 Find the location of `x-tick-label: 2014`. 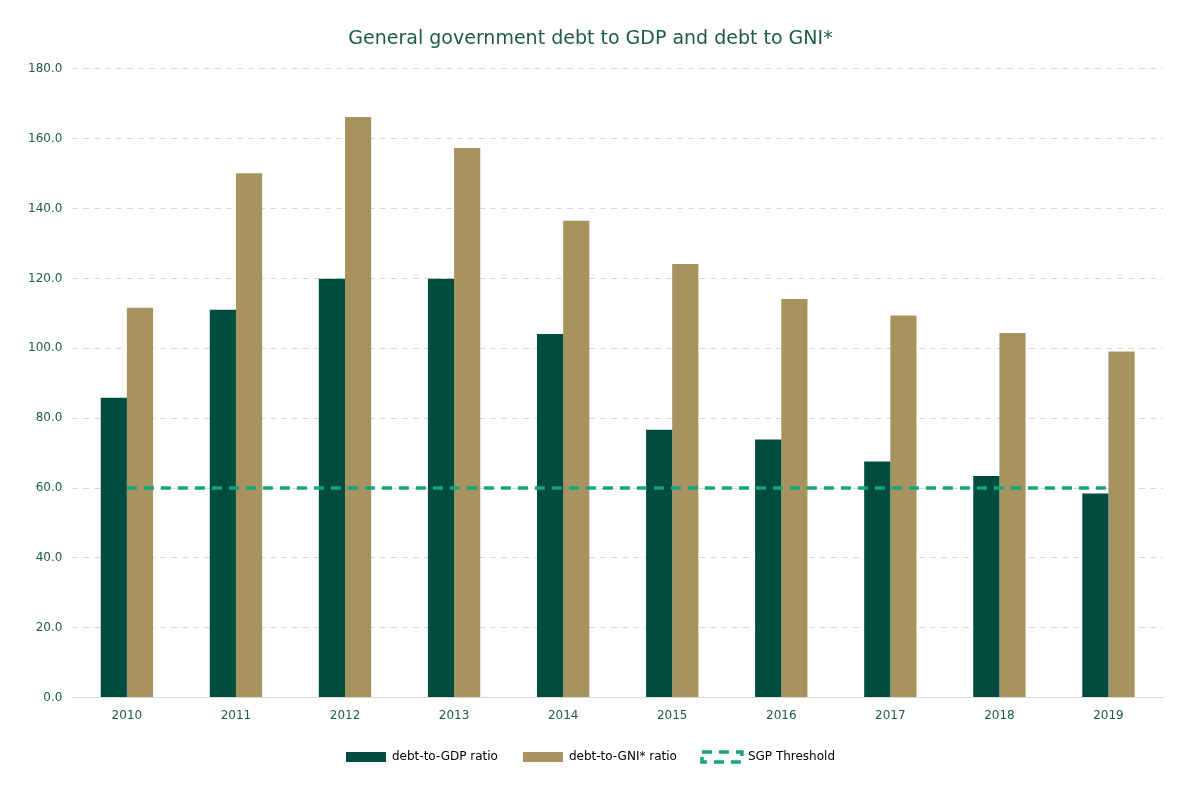

x-tick-label: 2014 is located at coordinates (563, 714).